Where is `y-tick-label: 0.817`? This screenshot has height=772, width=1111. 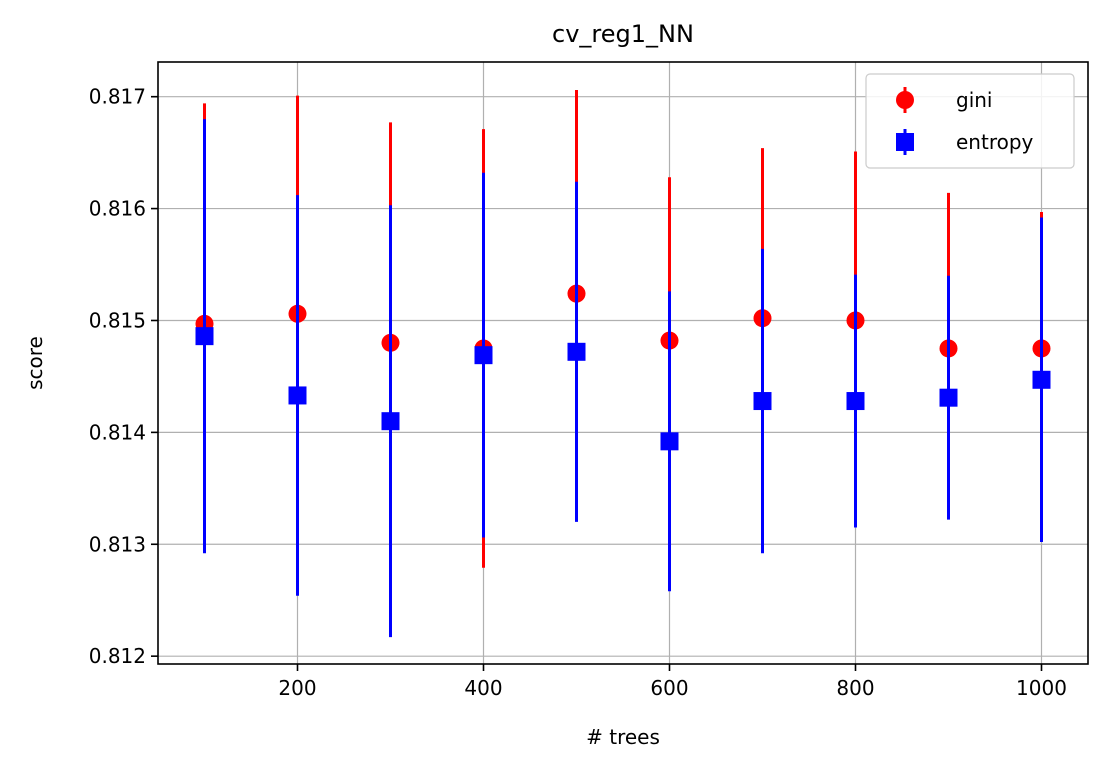 y-tick-label: 0.817 is located at coordinates (117, 97).